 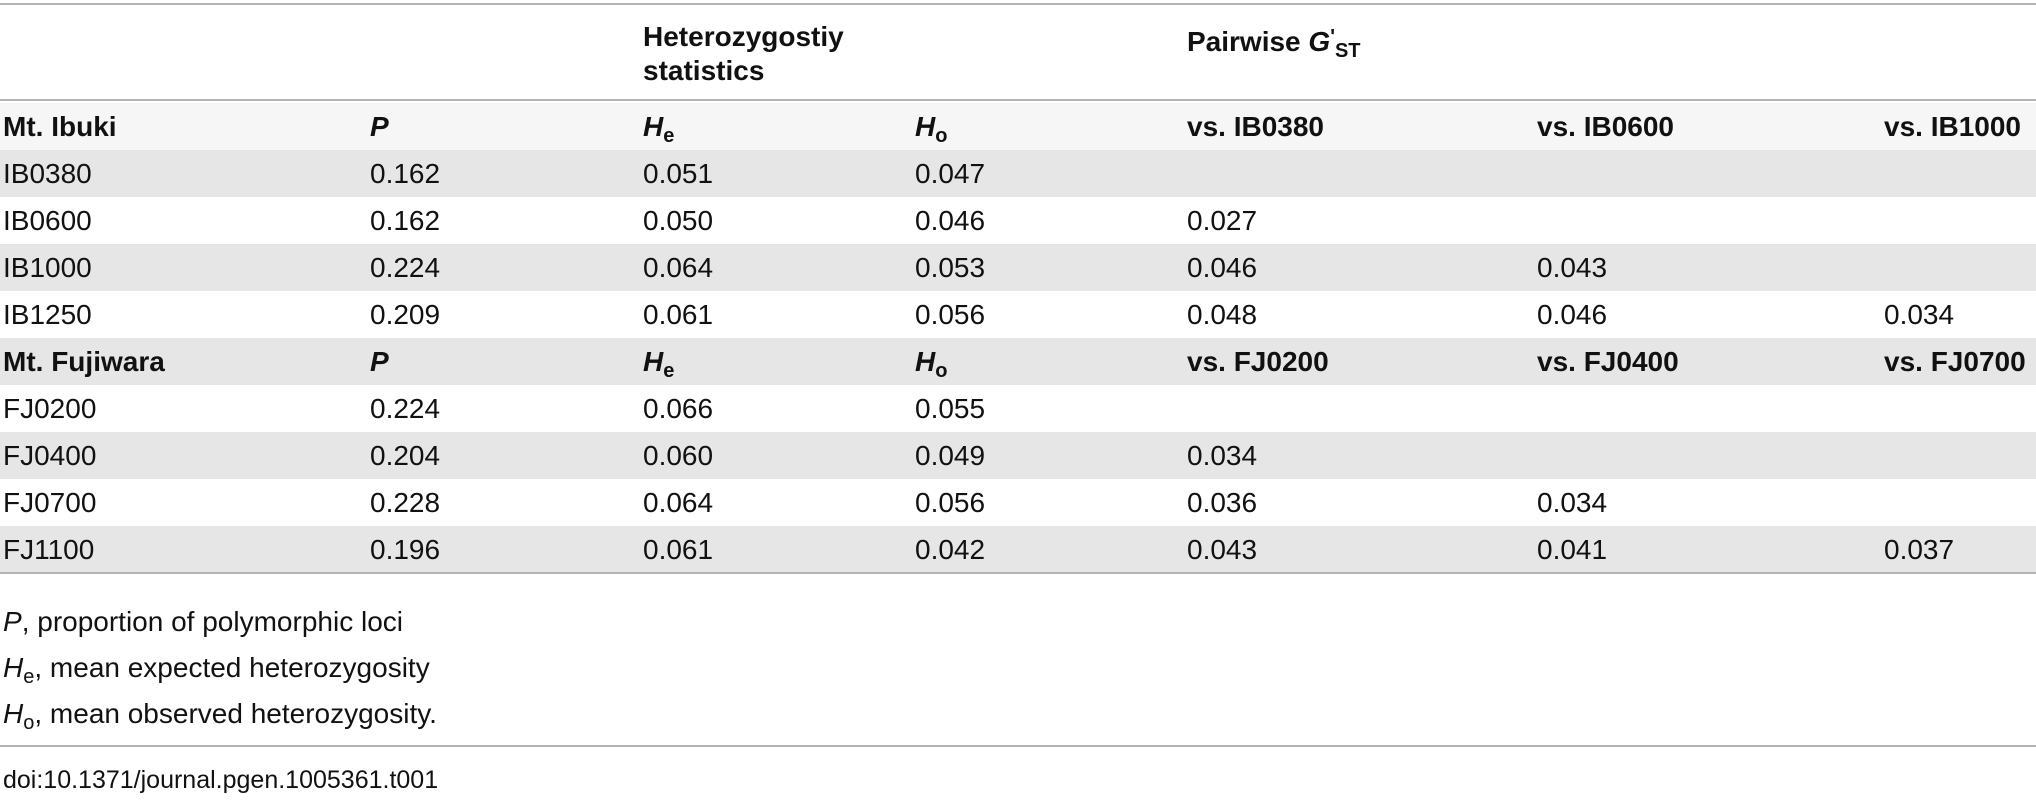 I want to click on p-cell: 0.204, so click(x=405, y=455).